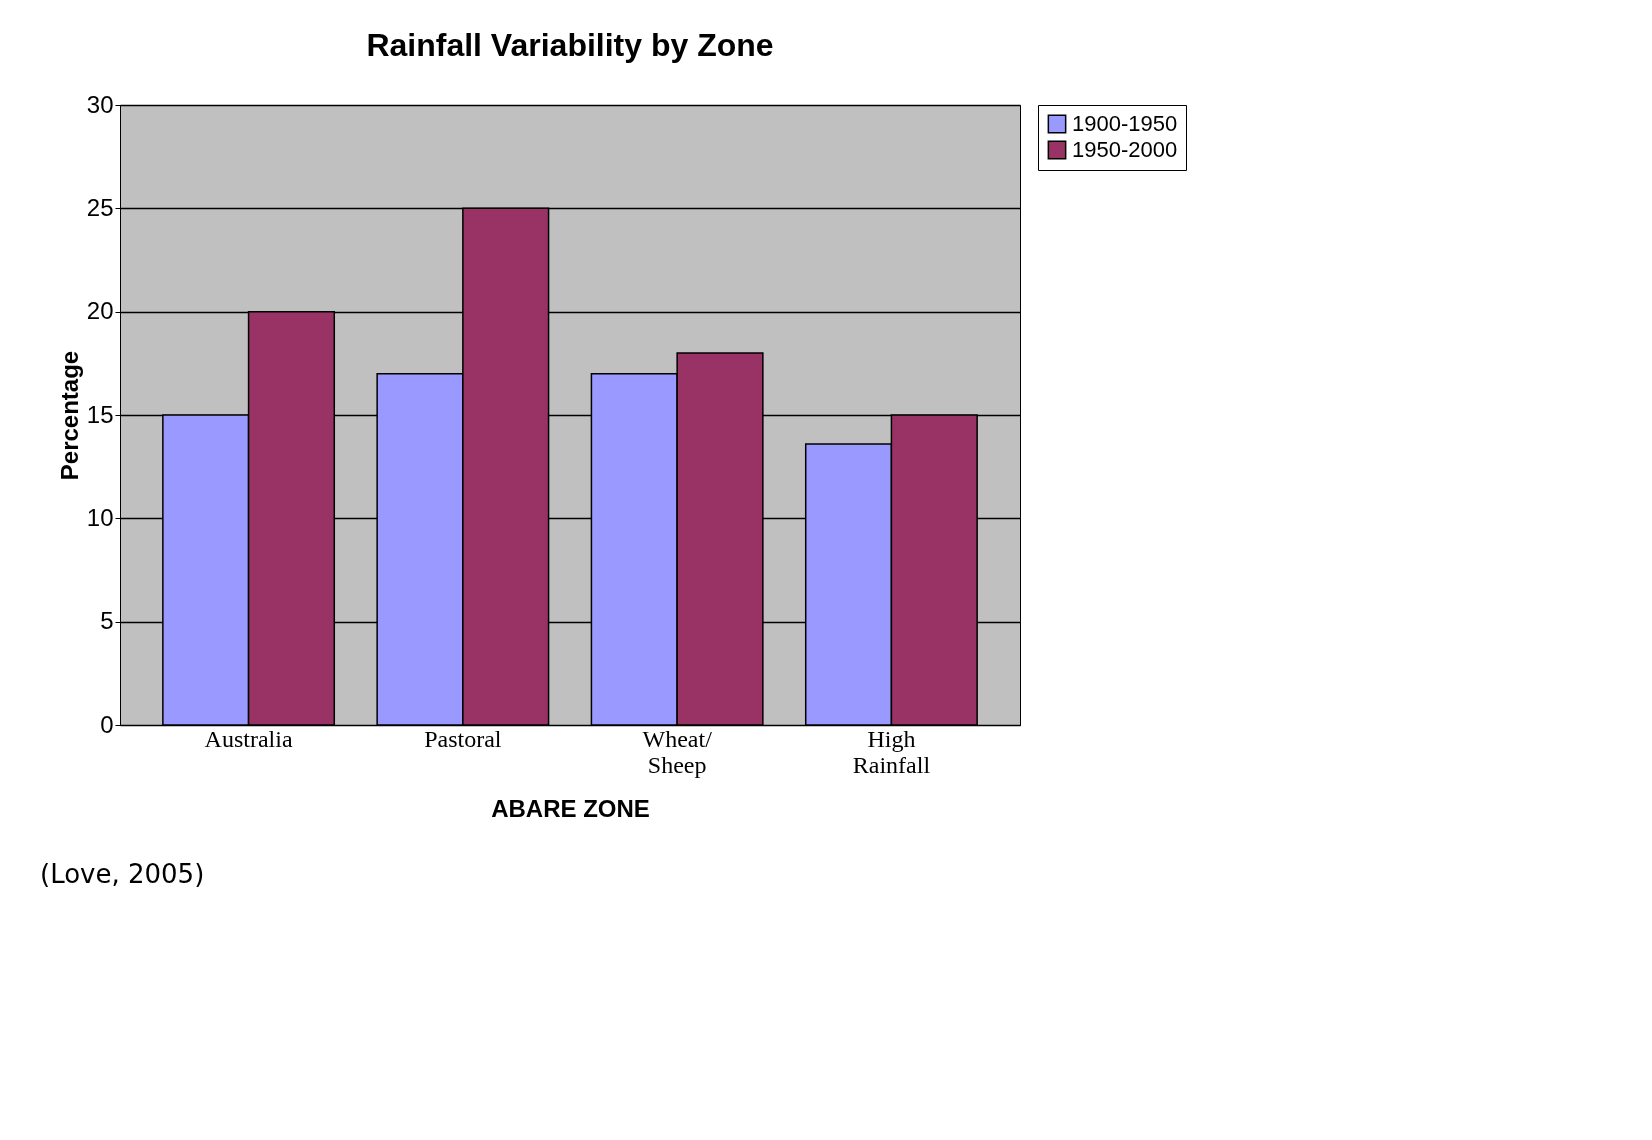 The height and width of the screenshot is (1140, 1652). I want to click on y-tick-label: 5, so click(107, 621).